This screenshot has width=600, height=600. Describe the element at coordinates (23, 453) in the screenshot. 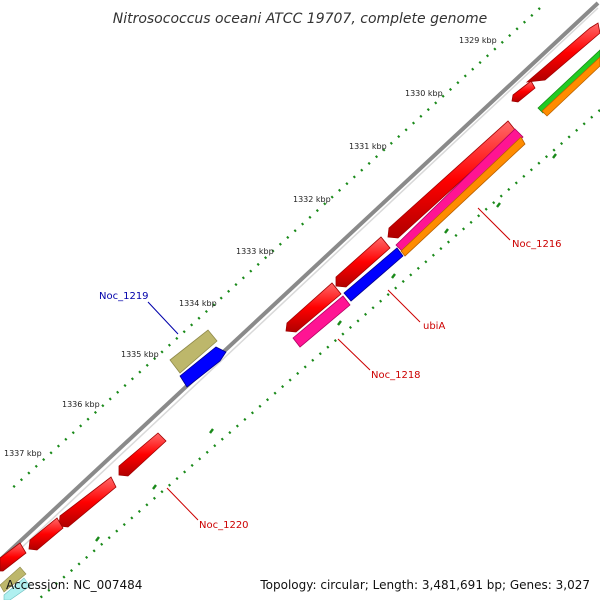

I see `tick-label-1337: 1337 kbp` at that location.